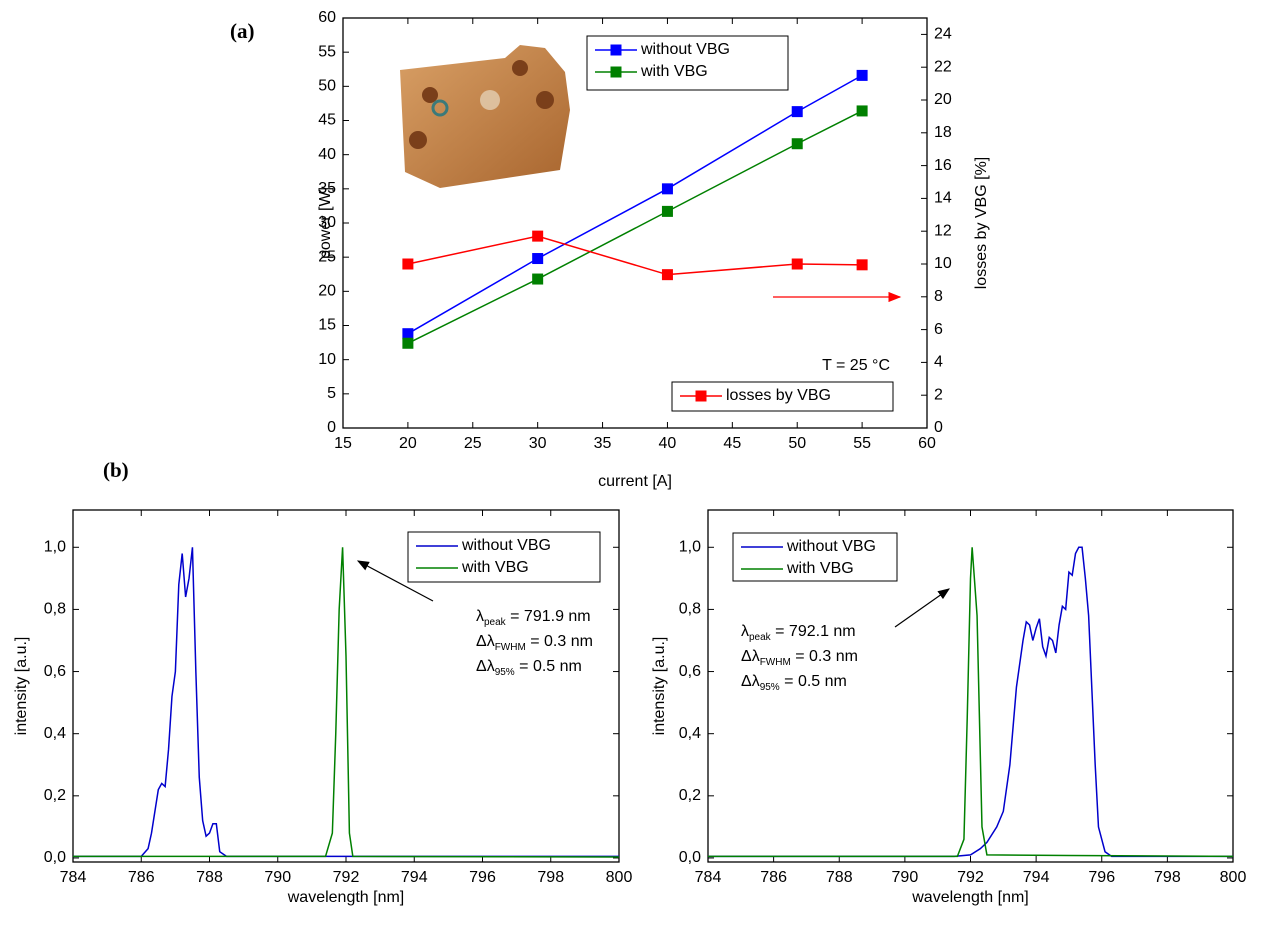 The image size is (1263, 945). I want to click on y-tick-label: 0,4, so click(690, 733).